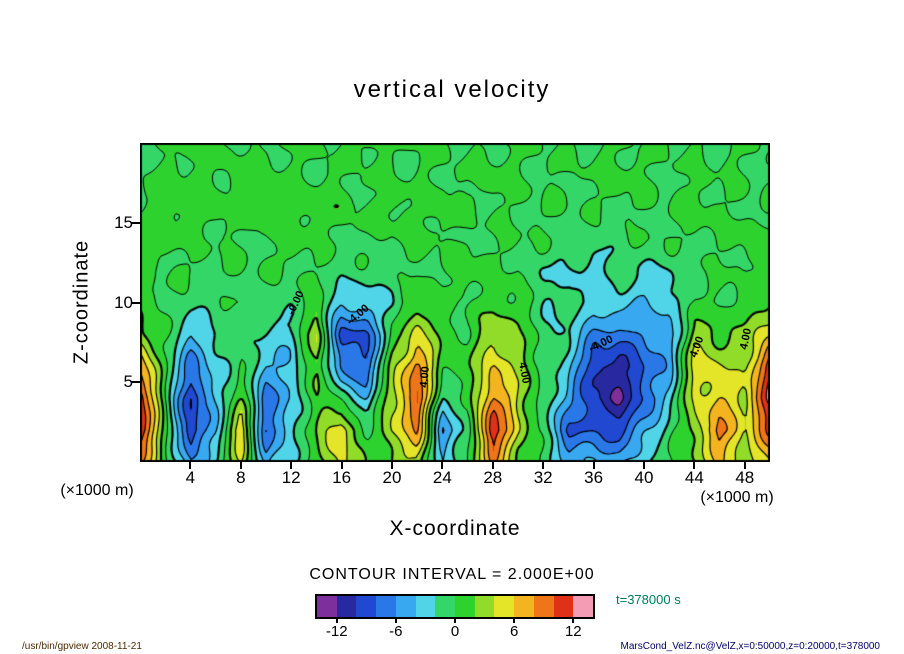  What do you see at coordinates (648, 599) in the screenshot?
I see `time-label: t=378000 s` at bounding box center [648, 599].